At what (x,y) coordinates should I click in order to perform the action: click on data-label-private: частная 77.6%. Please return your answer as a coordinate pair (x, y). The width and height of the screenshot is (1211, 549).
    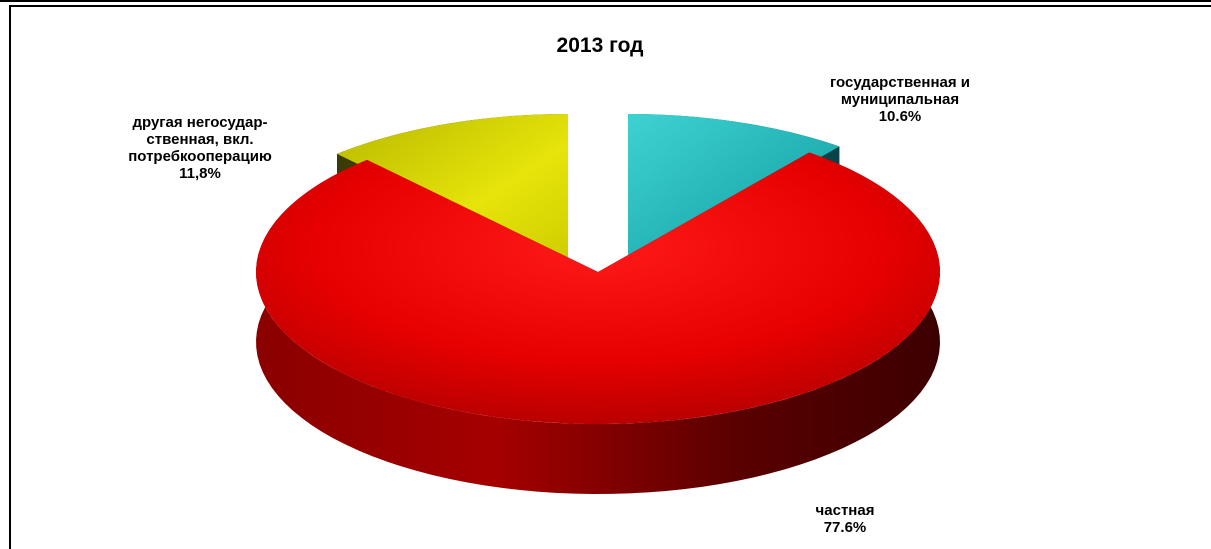
    Looking at the image, I should click on (845, 519).